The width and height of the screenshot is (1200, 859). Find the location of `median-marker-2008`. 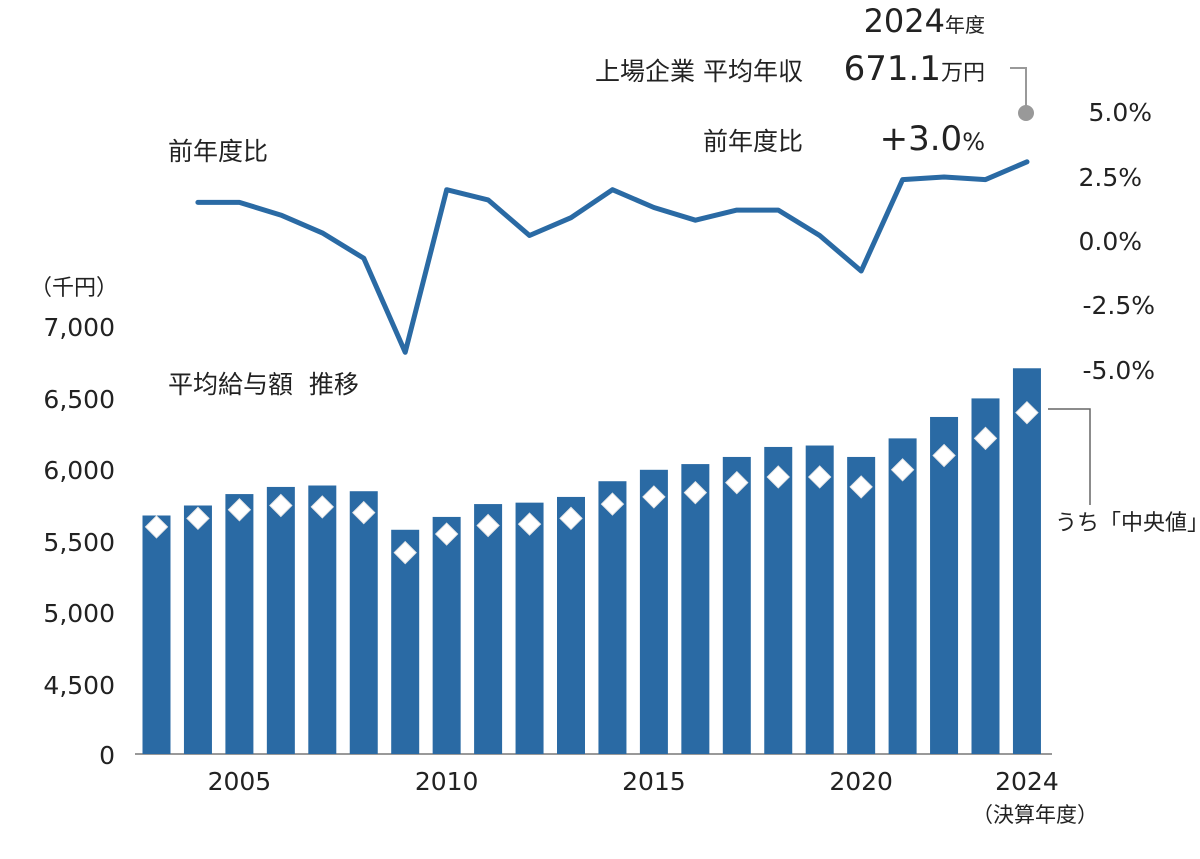

median-marker-2008 is located at coordinates (364, 512).